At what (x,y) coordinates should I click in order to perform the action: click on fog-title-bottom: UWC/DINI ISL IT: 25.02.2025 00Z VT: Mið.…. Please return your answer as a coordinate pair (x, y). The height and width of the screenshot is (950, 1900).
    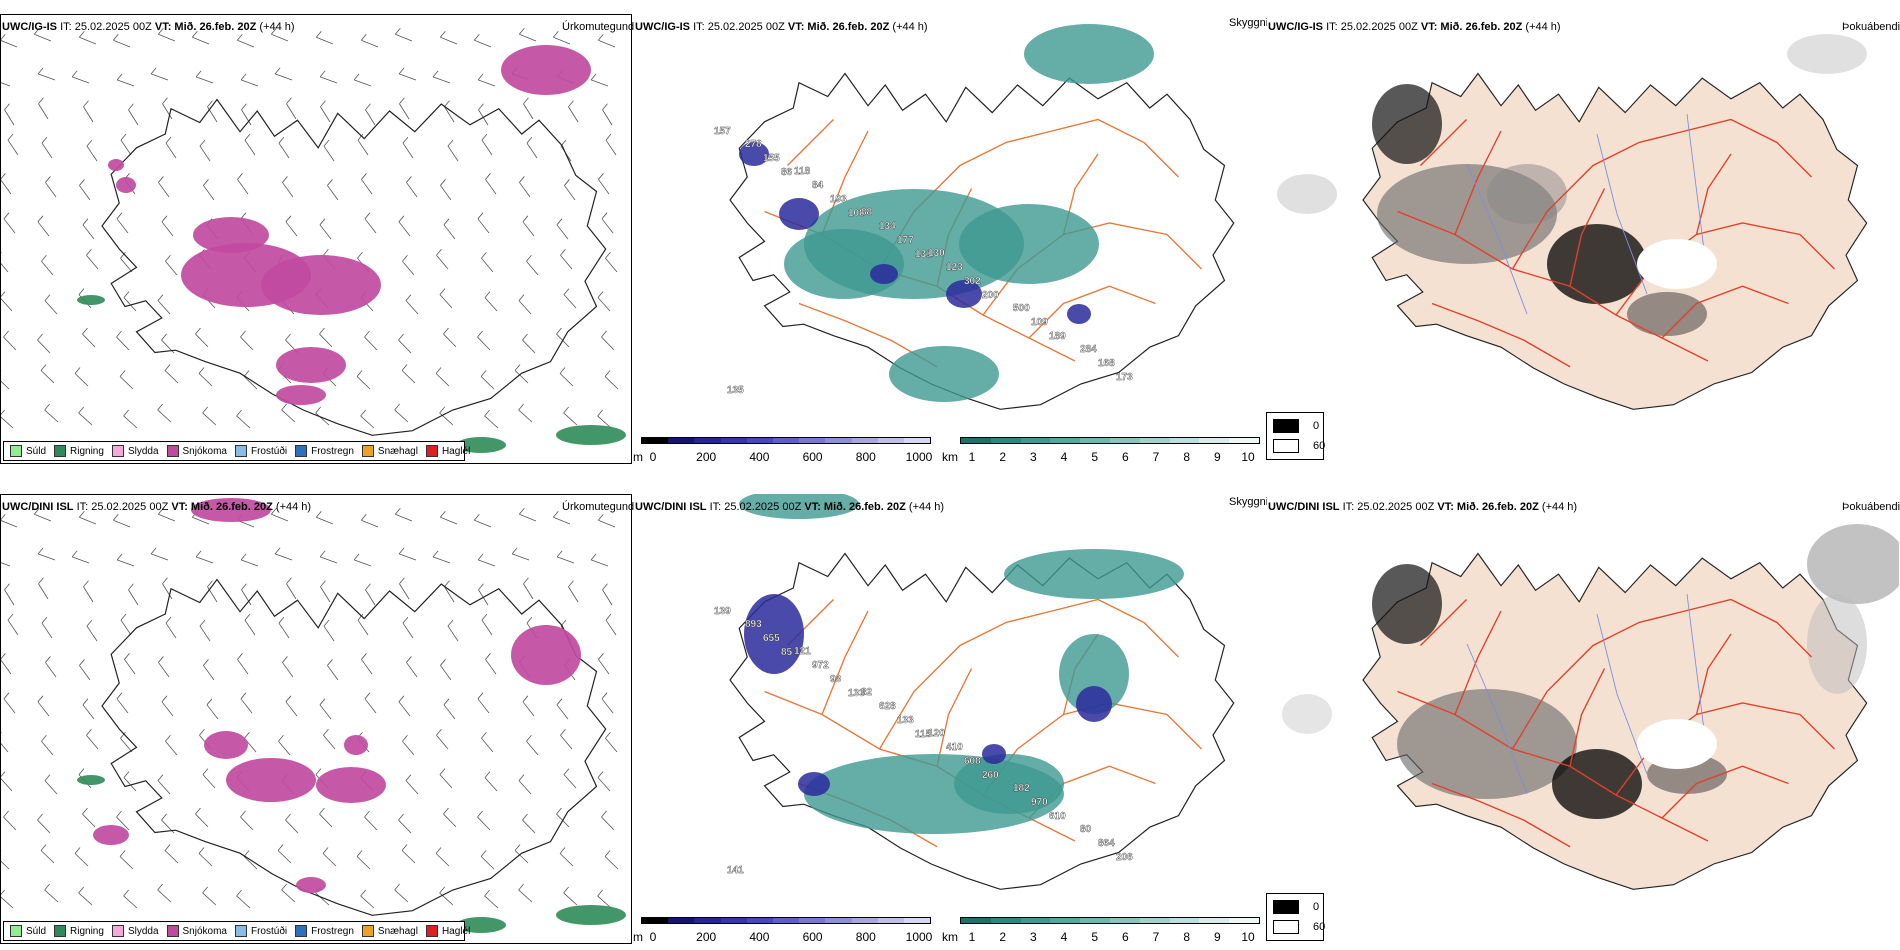
    Looking at the image, I should click on (1423, 507).